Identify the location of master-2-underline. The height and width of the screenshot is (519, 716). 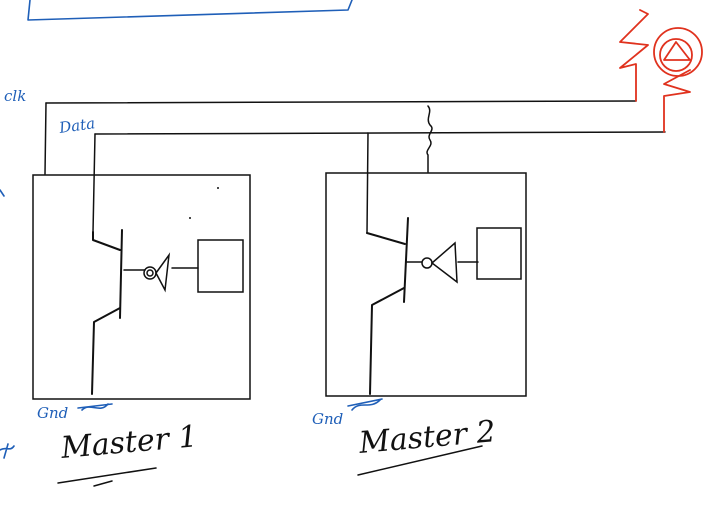
(420, 460).